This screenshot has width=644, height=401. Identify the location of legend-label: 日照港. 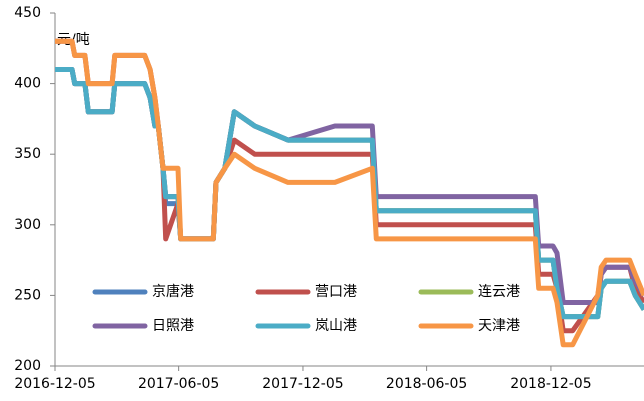
(173, 326).